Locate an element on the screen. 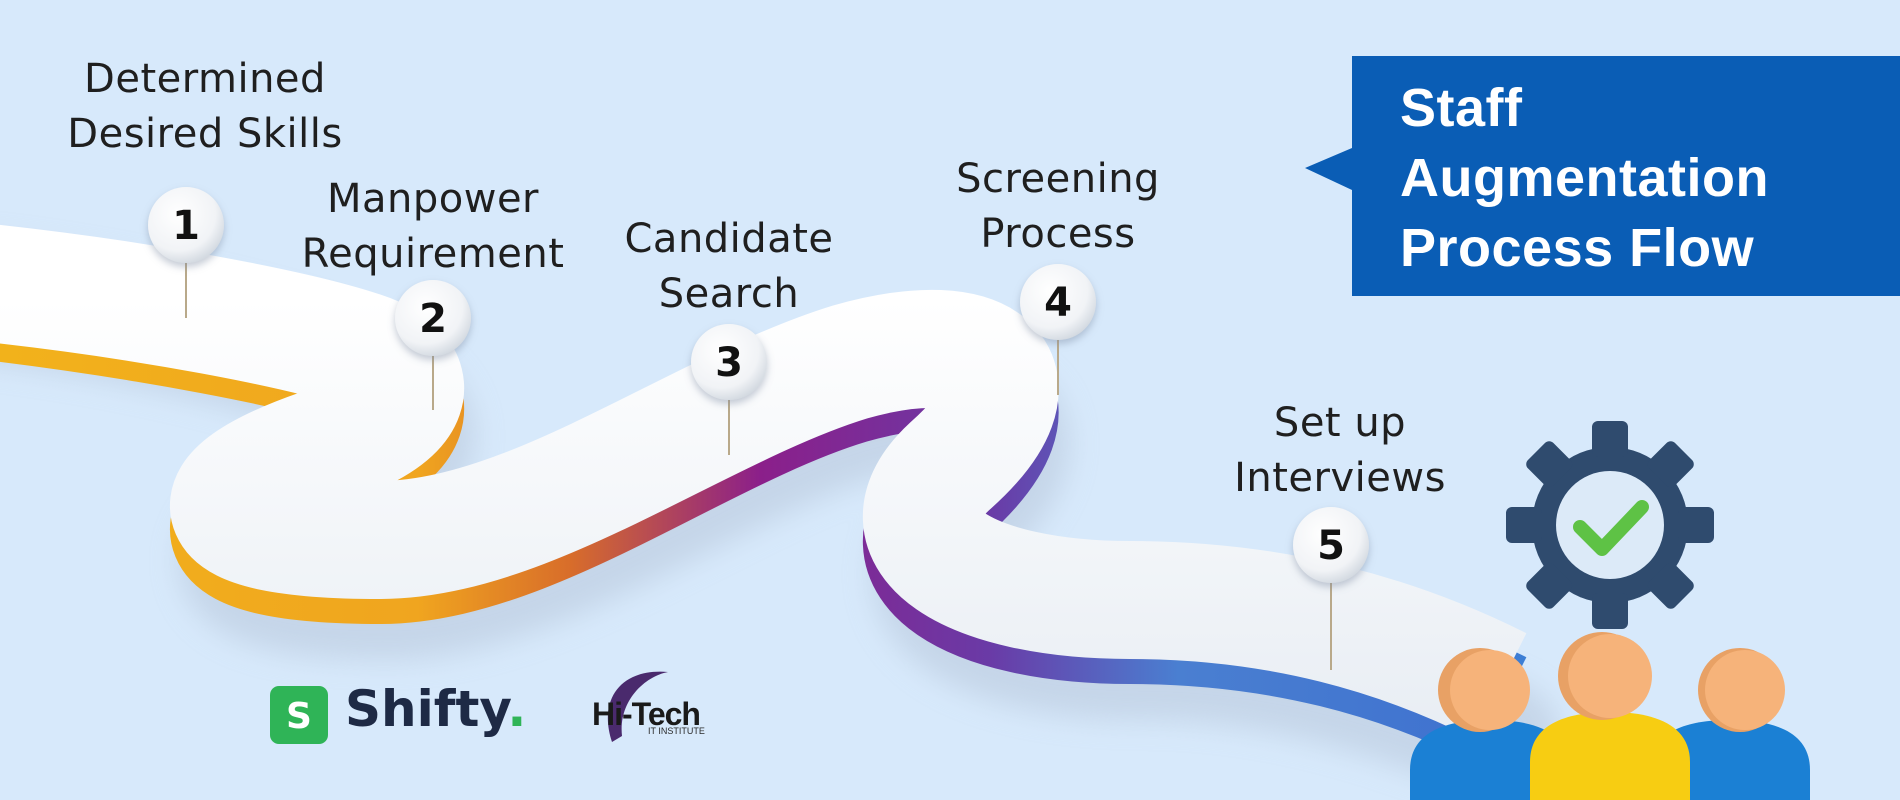 This screenshot has width=1900, height=800. title-callout-pointer is located at coordinates (1328, 169).